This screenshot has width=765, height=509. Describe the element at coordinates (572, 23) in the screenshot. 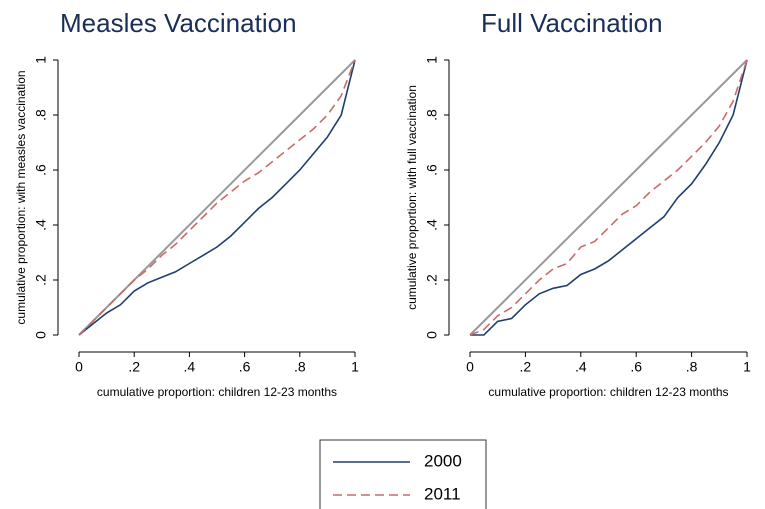

I see `chart-title: Full Vaccination` at that location.